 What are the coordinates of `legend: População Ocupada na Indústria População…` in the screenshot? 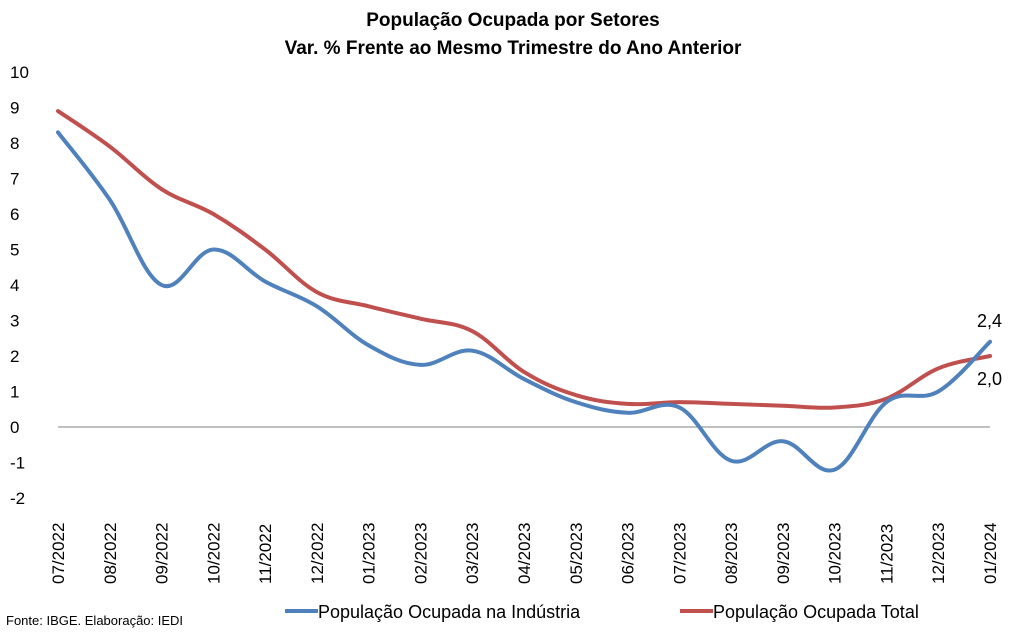 It's located at (602, 612).